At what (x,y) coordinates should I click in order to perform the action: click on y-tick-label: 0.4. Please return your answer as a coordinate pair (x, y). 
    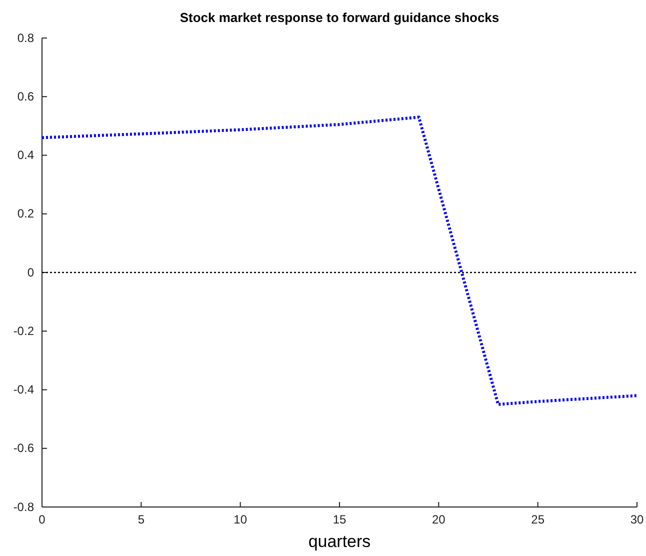
    Looking at the image, I should click on (25, 155).